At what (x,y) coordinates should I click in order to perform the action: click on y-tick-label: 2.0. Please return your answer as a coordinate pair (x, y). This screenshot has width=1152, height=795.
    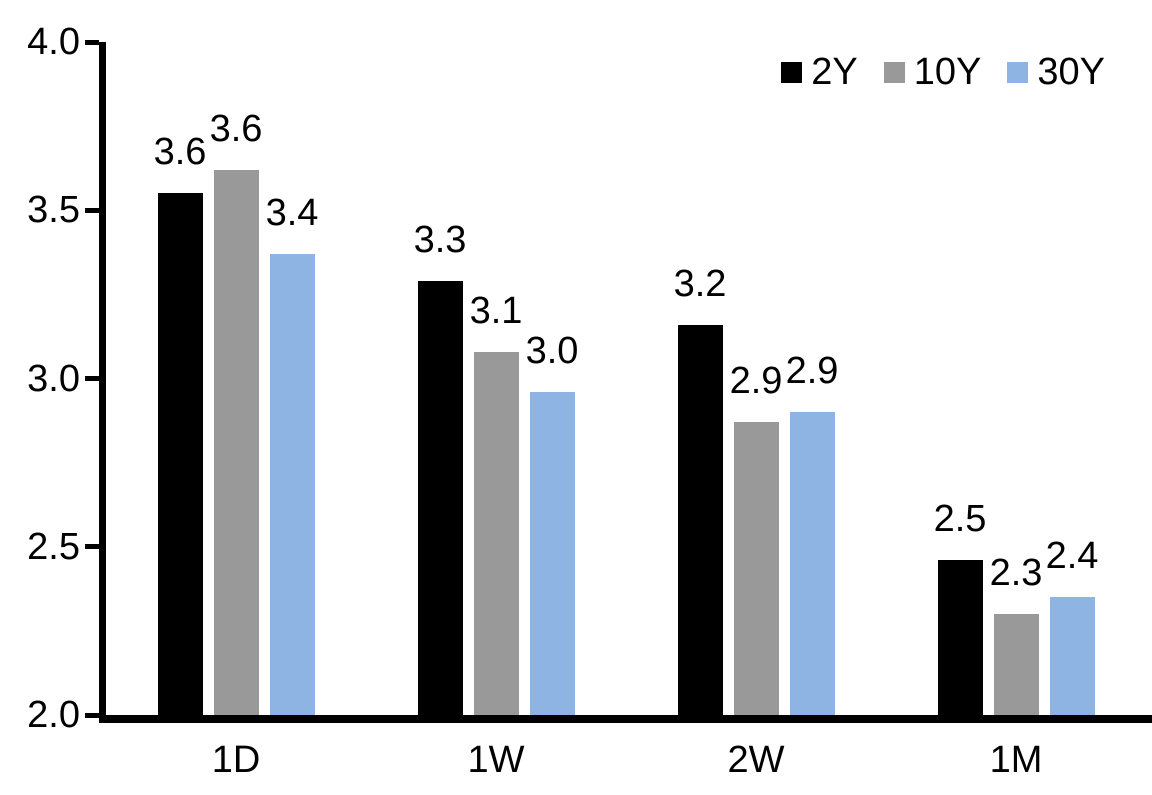
    Looking at the image, I should click on (53, 715).